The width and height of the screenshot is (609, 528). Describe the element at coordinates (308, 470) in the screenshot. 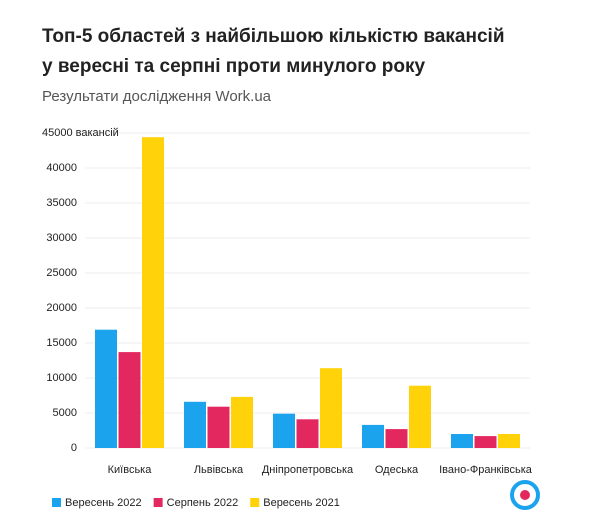

I see `x-tick-label: Дніпропетровська` at that location.